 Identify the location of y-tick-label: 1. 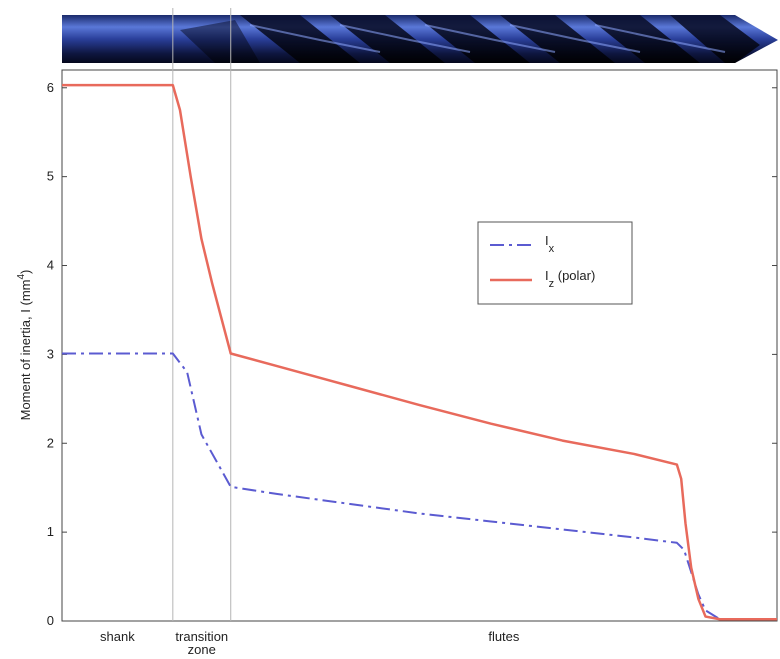
(50, 531).